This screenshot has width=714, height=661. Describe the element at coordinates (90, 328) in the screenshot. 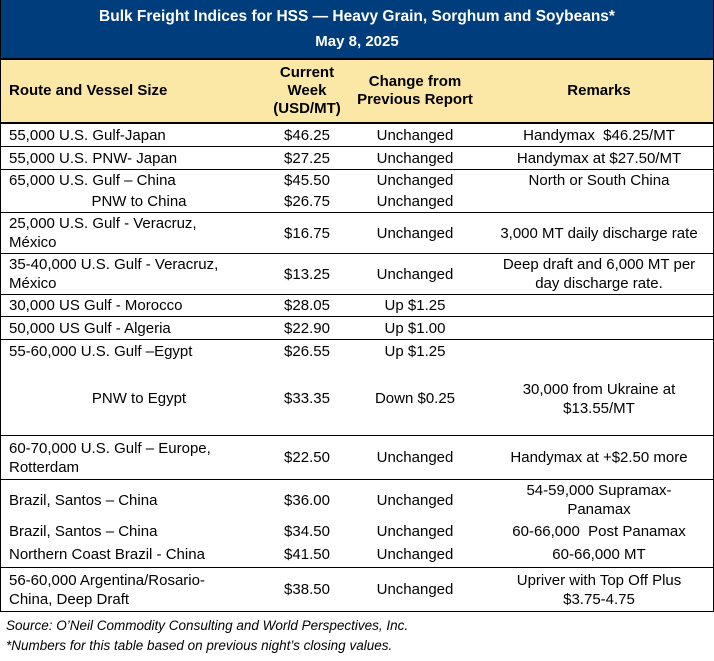

I see `route-cell: 50,000 US Gulf - Algeria` at that location.